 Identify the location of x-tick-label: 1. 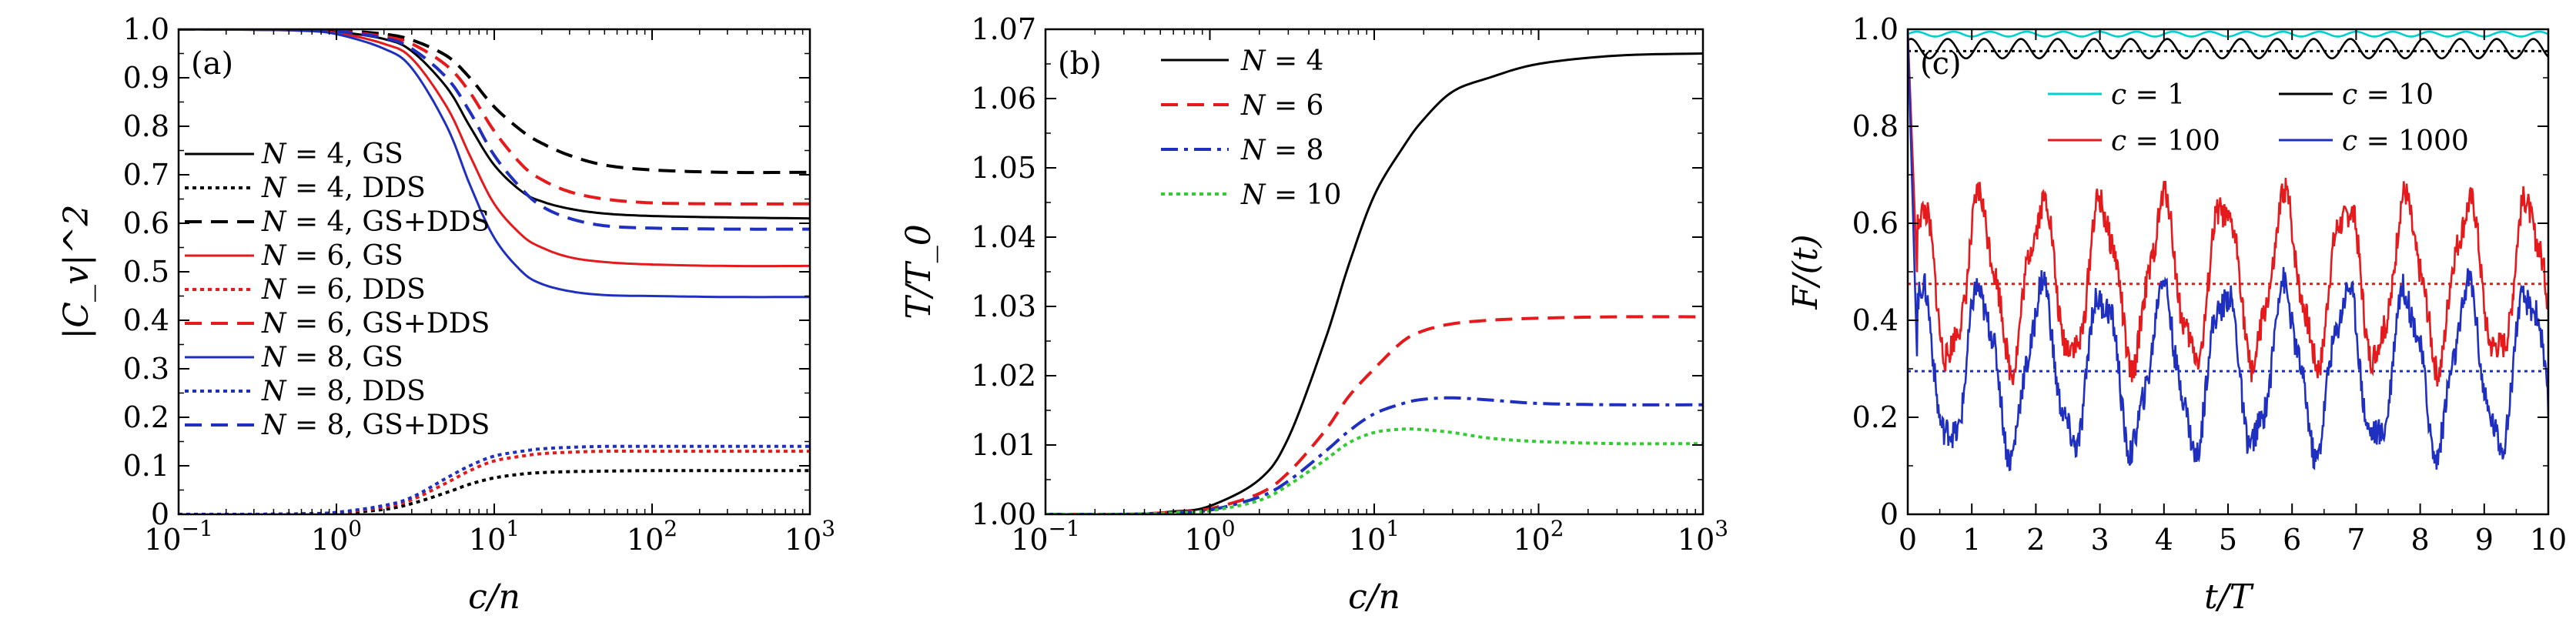
(1972, 540).